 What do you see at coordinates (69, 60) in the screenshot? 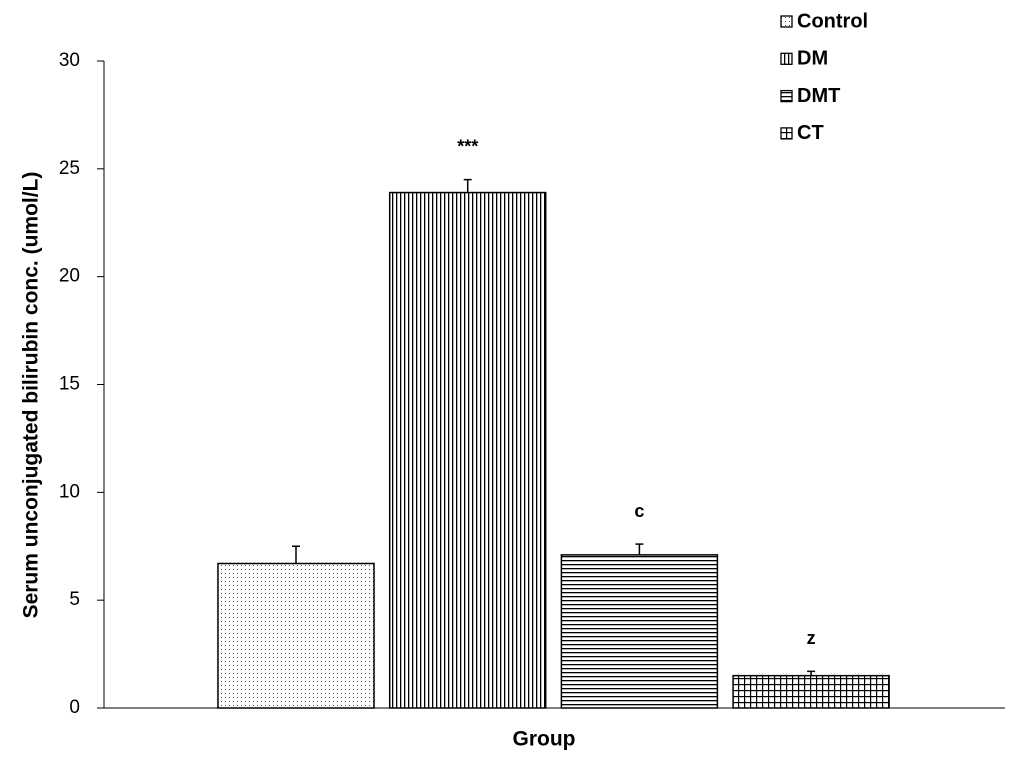
I see `y-tick-label: 30` at bounding box center [69, 60].